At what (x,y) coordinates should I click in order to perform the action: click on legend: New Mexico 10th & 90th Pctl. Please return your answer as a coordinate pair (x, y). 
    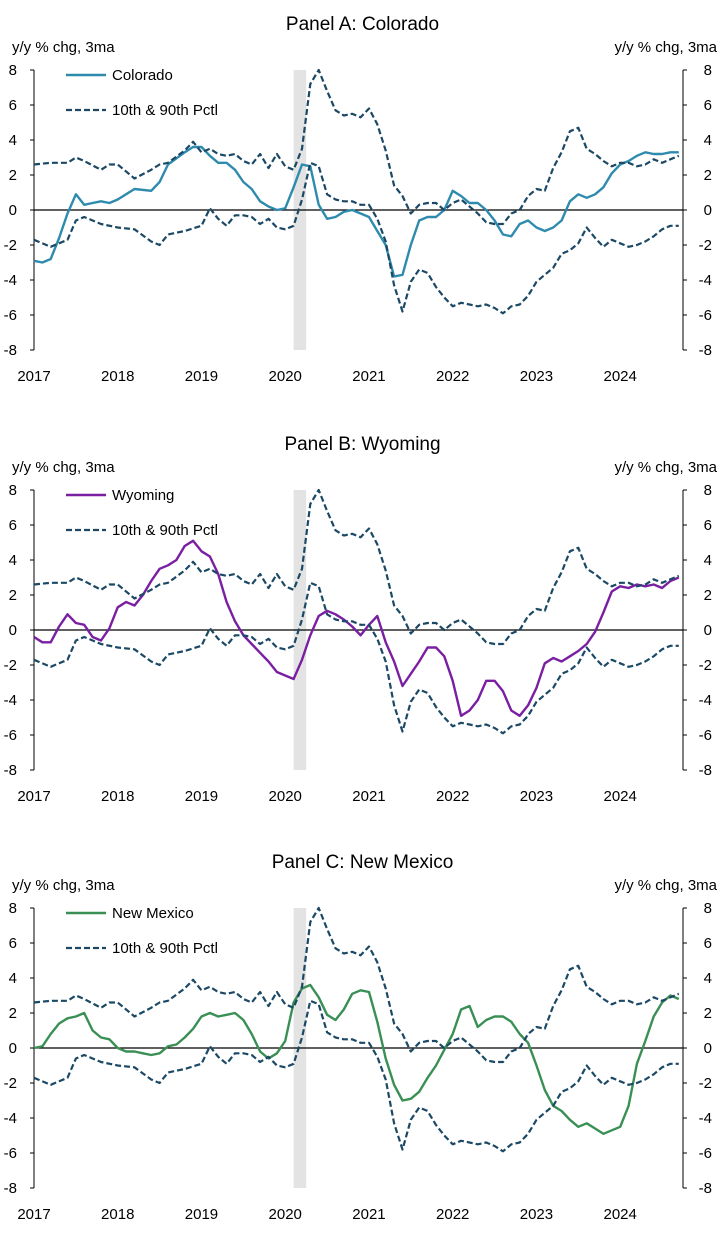
    Looking at the image, I should click on (142, 931).